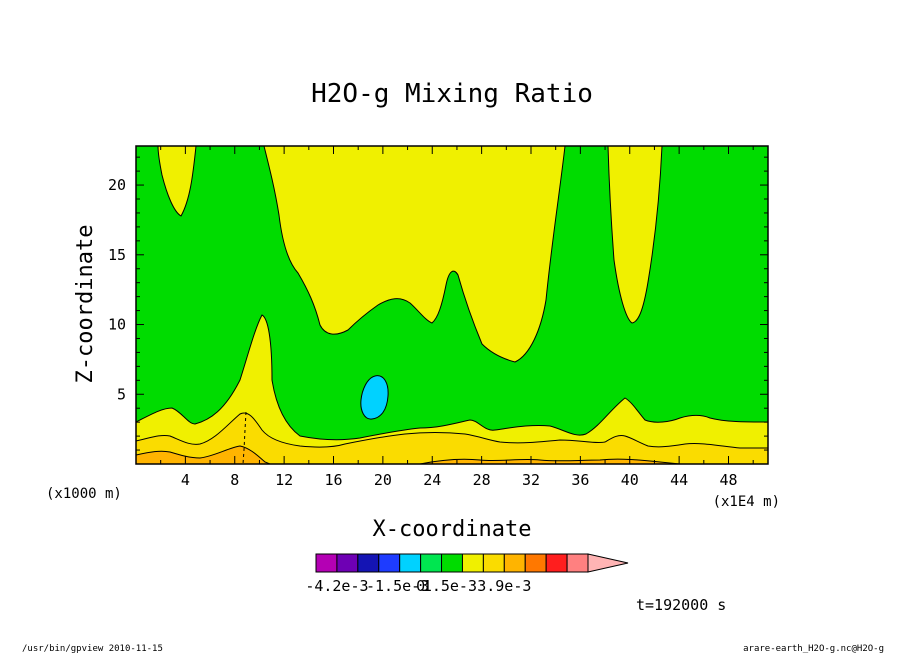  What do you see at coordinates (92, 649) in the screenshot?
I see `footer-left: /usr/bin/gpview 2010-11-15` at bounding box center [92, 649].